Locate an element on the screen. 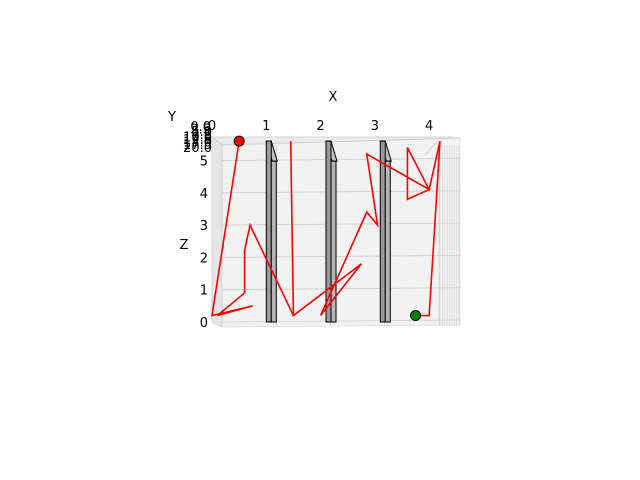 This screenshot has height=480, width=640. z-tick-3: 3 is located at coordinates (204, 226).